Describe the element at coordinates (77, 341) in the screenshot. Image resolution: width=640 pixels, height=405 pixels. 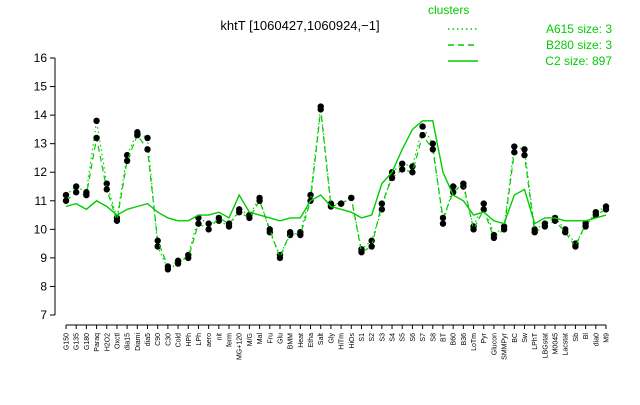
I see `x-tick-label: G135` at that location.